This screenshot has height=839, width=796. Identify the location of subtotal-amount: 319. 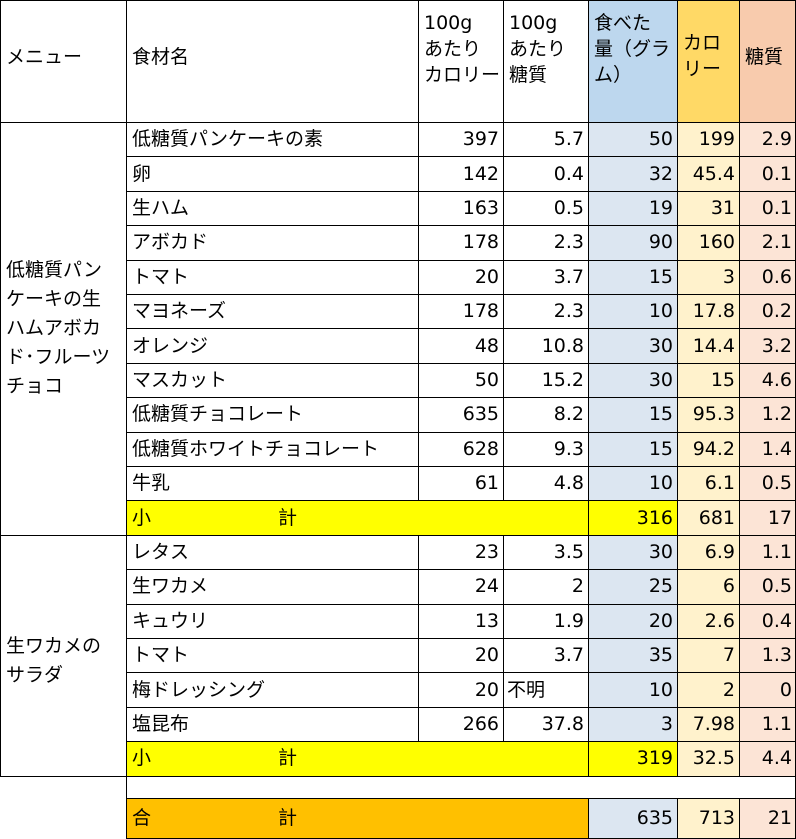
(654, 758).